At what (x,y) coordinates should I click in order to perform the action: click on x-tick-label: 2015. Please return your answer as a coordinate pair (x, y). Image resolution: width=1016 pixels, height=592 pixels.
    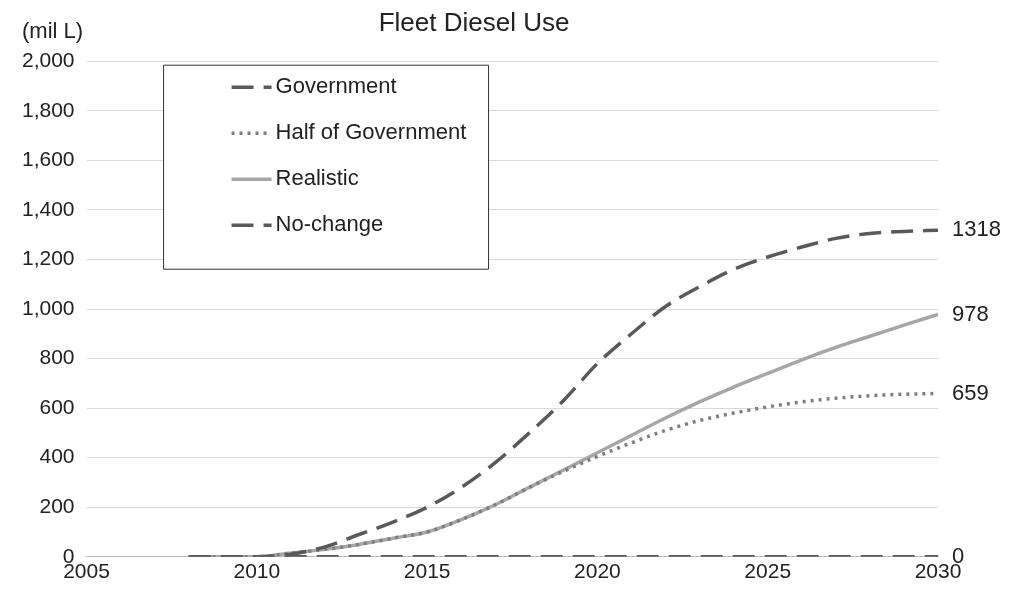
    Looking at the image, I should click on (427, 571).